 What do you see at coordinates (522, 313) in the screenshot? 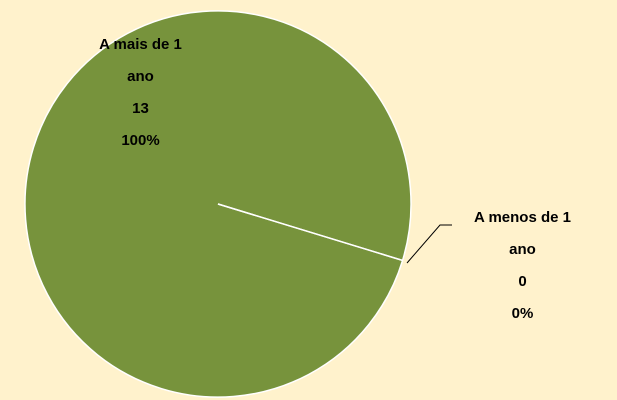
I see `label-percent: 0%` at bounding box center [522, 313].